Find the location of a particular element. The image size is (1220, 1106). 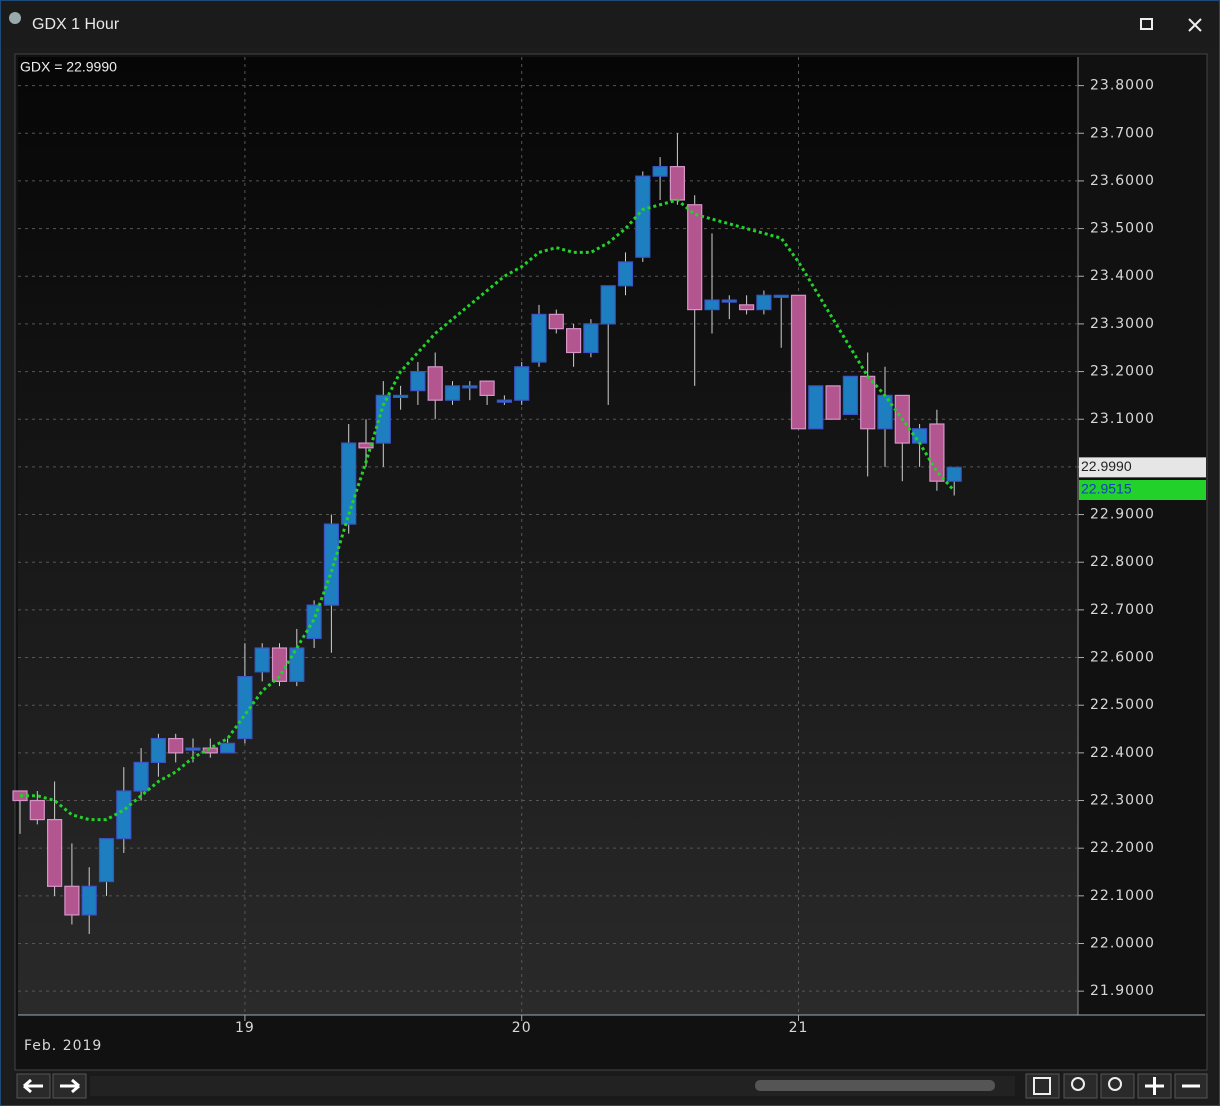

y-tick-label: 23.2000 is located at coordinates (1122, 372).